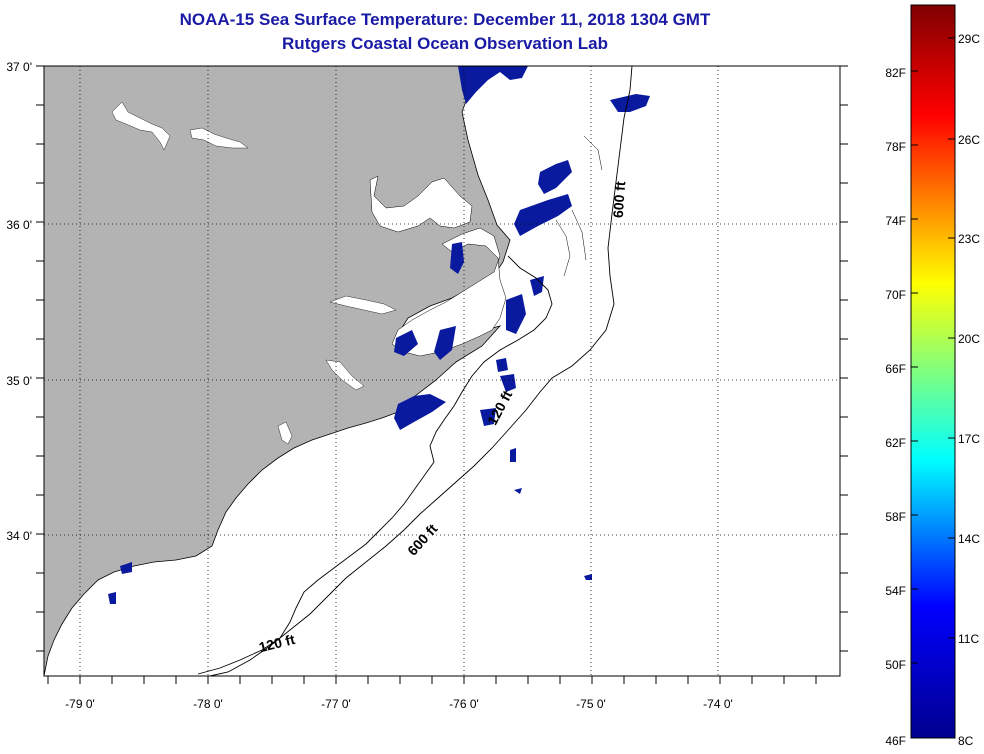 The image size is (984, 754). I want to click on lat-label-35: 35 0', so click(19, 381).